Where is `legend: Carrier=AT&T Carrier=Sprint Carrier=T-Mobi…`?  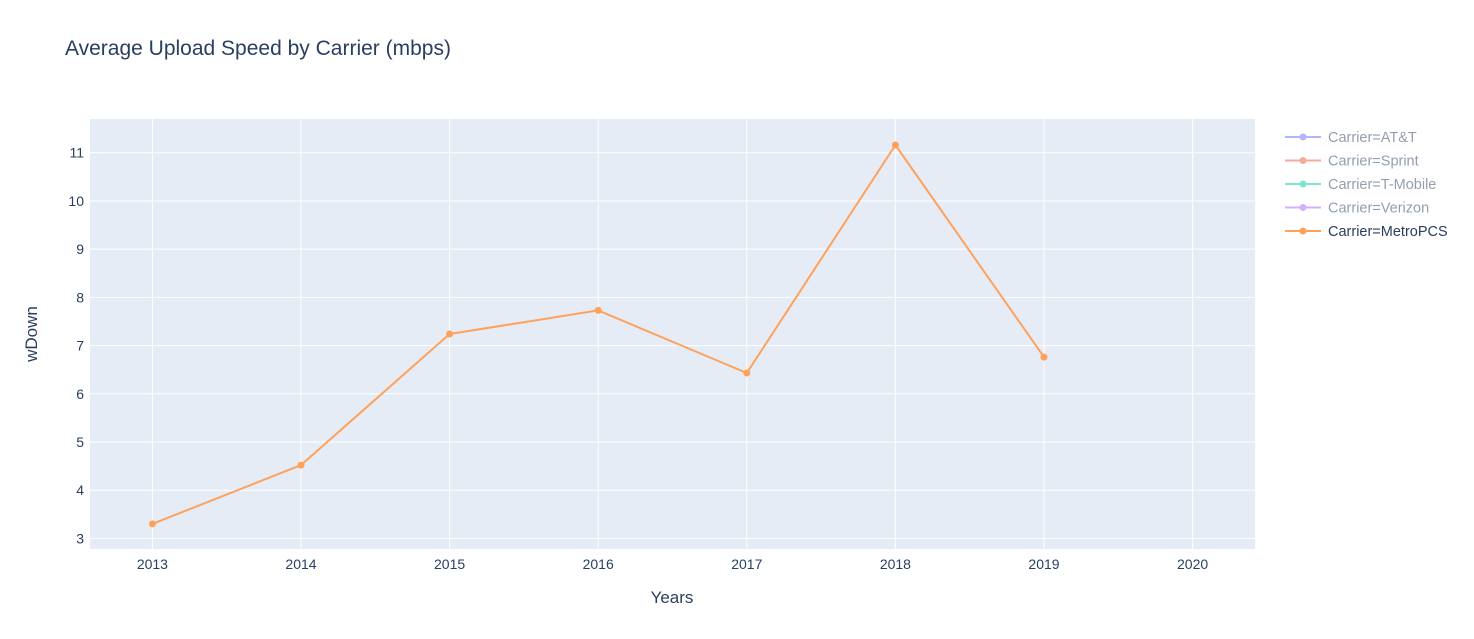 legend: Carrier=AT&T Carrier=Sprint Carrier=T-Mobi… is located at coordinates (1366, 185).